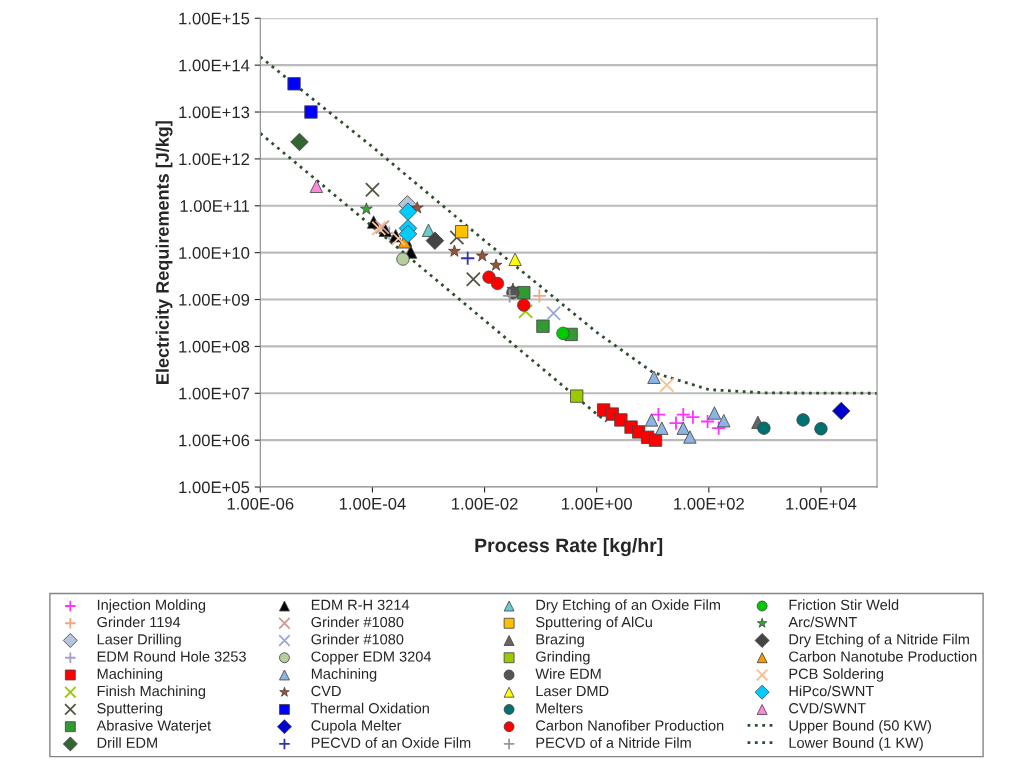 The image size is (1033, 761). I want to click on y-tick-label: 1.00E+12, so click(214, 159).